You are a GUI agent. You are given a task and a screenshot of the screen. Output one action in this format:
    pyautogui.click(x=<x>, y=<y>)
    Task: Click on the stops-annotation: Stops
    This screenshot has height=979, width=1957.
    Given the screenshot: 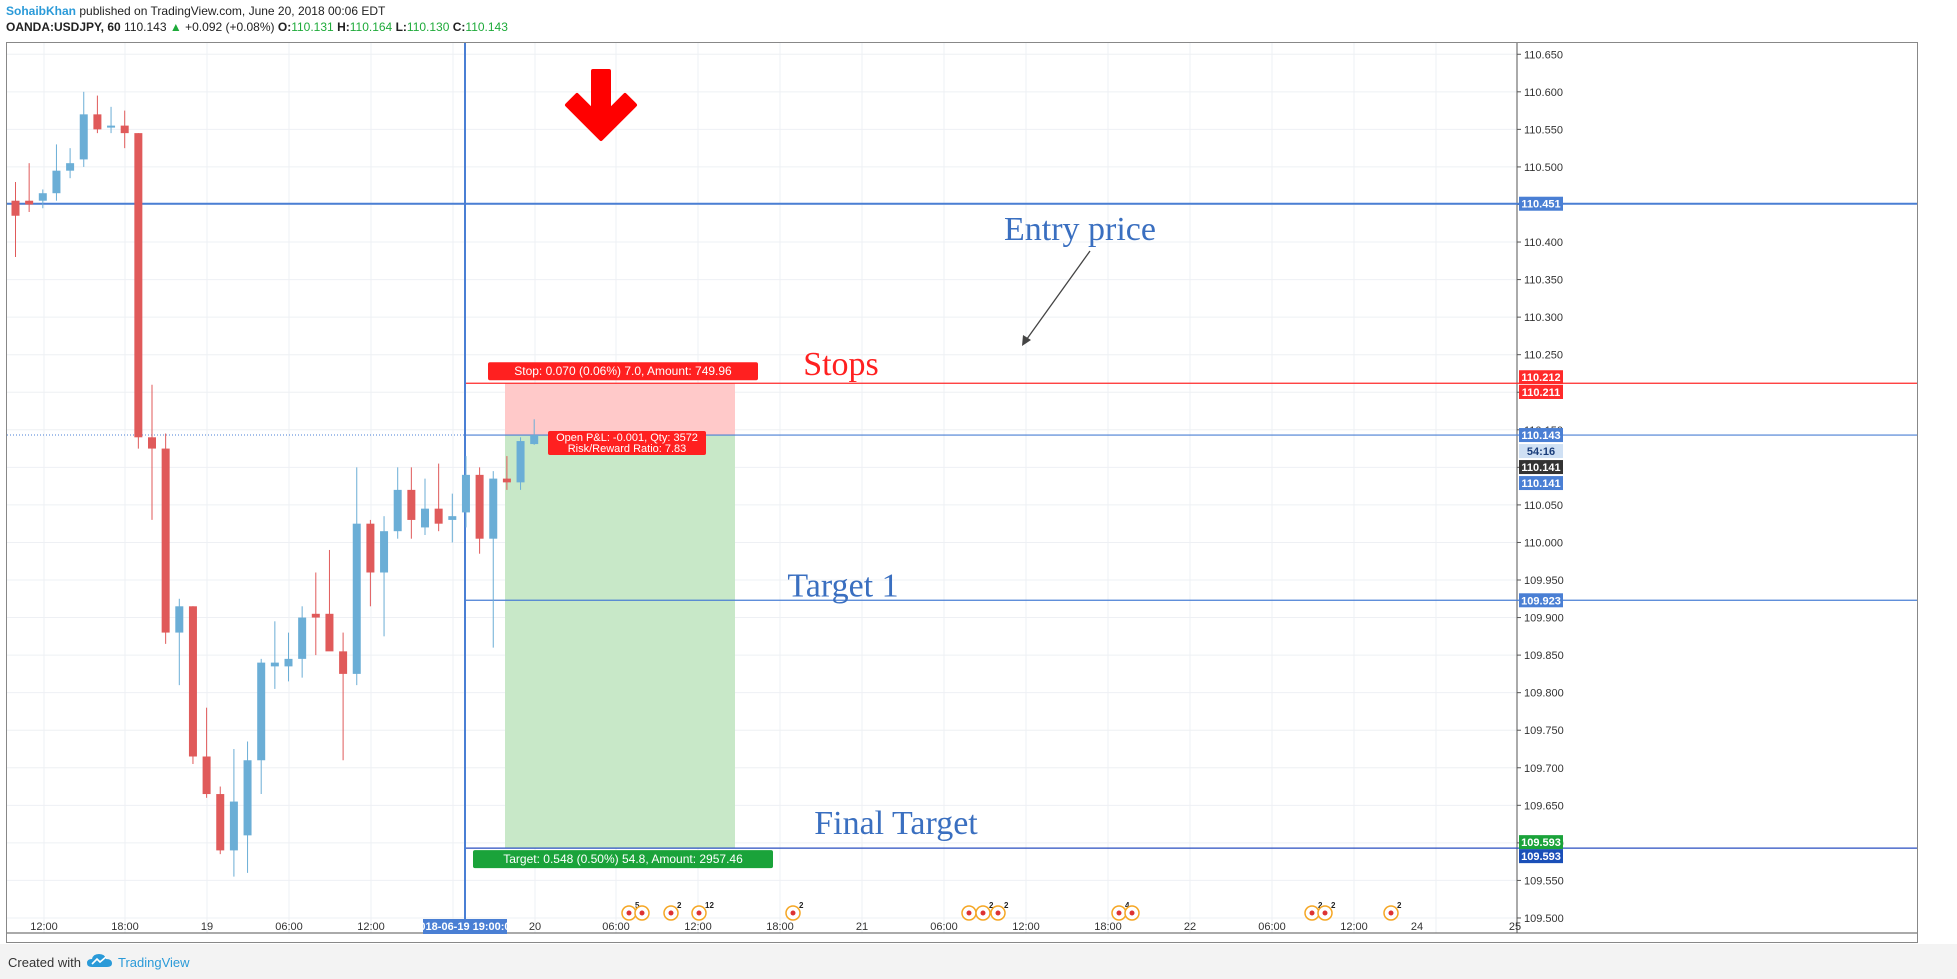 What is the action you would take?
    pyautogui.click(x=841, y=364)
    